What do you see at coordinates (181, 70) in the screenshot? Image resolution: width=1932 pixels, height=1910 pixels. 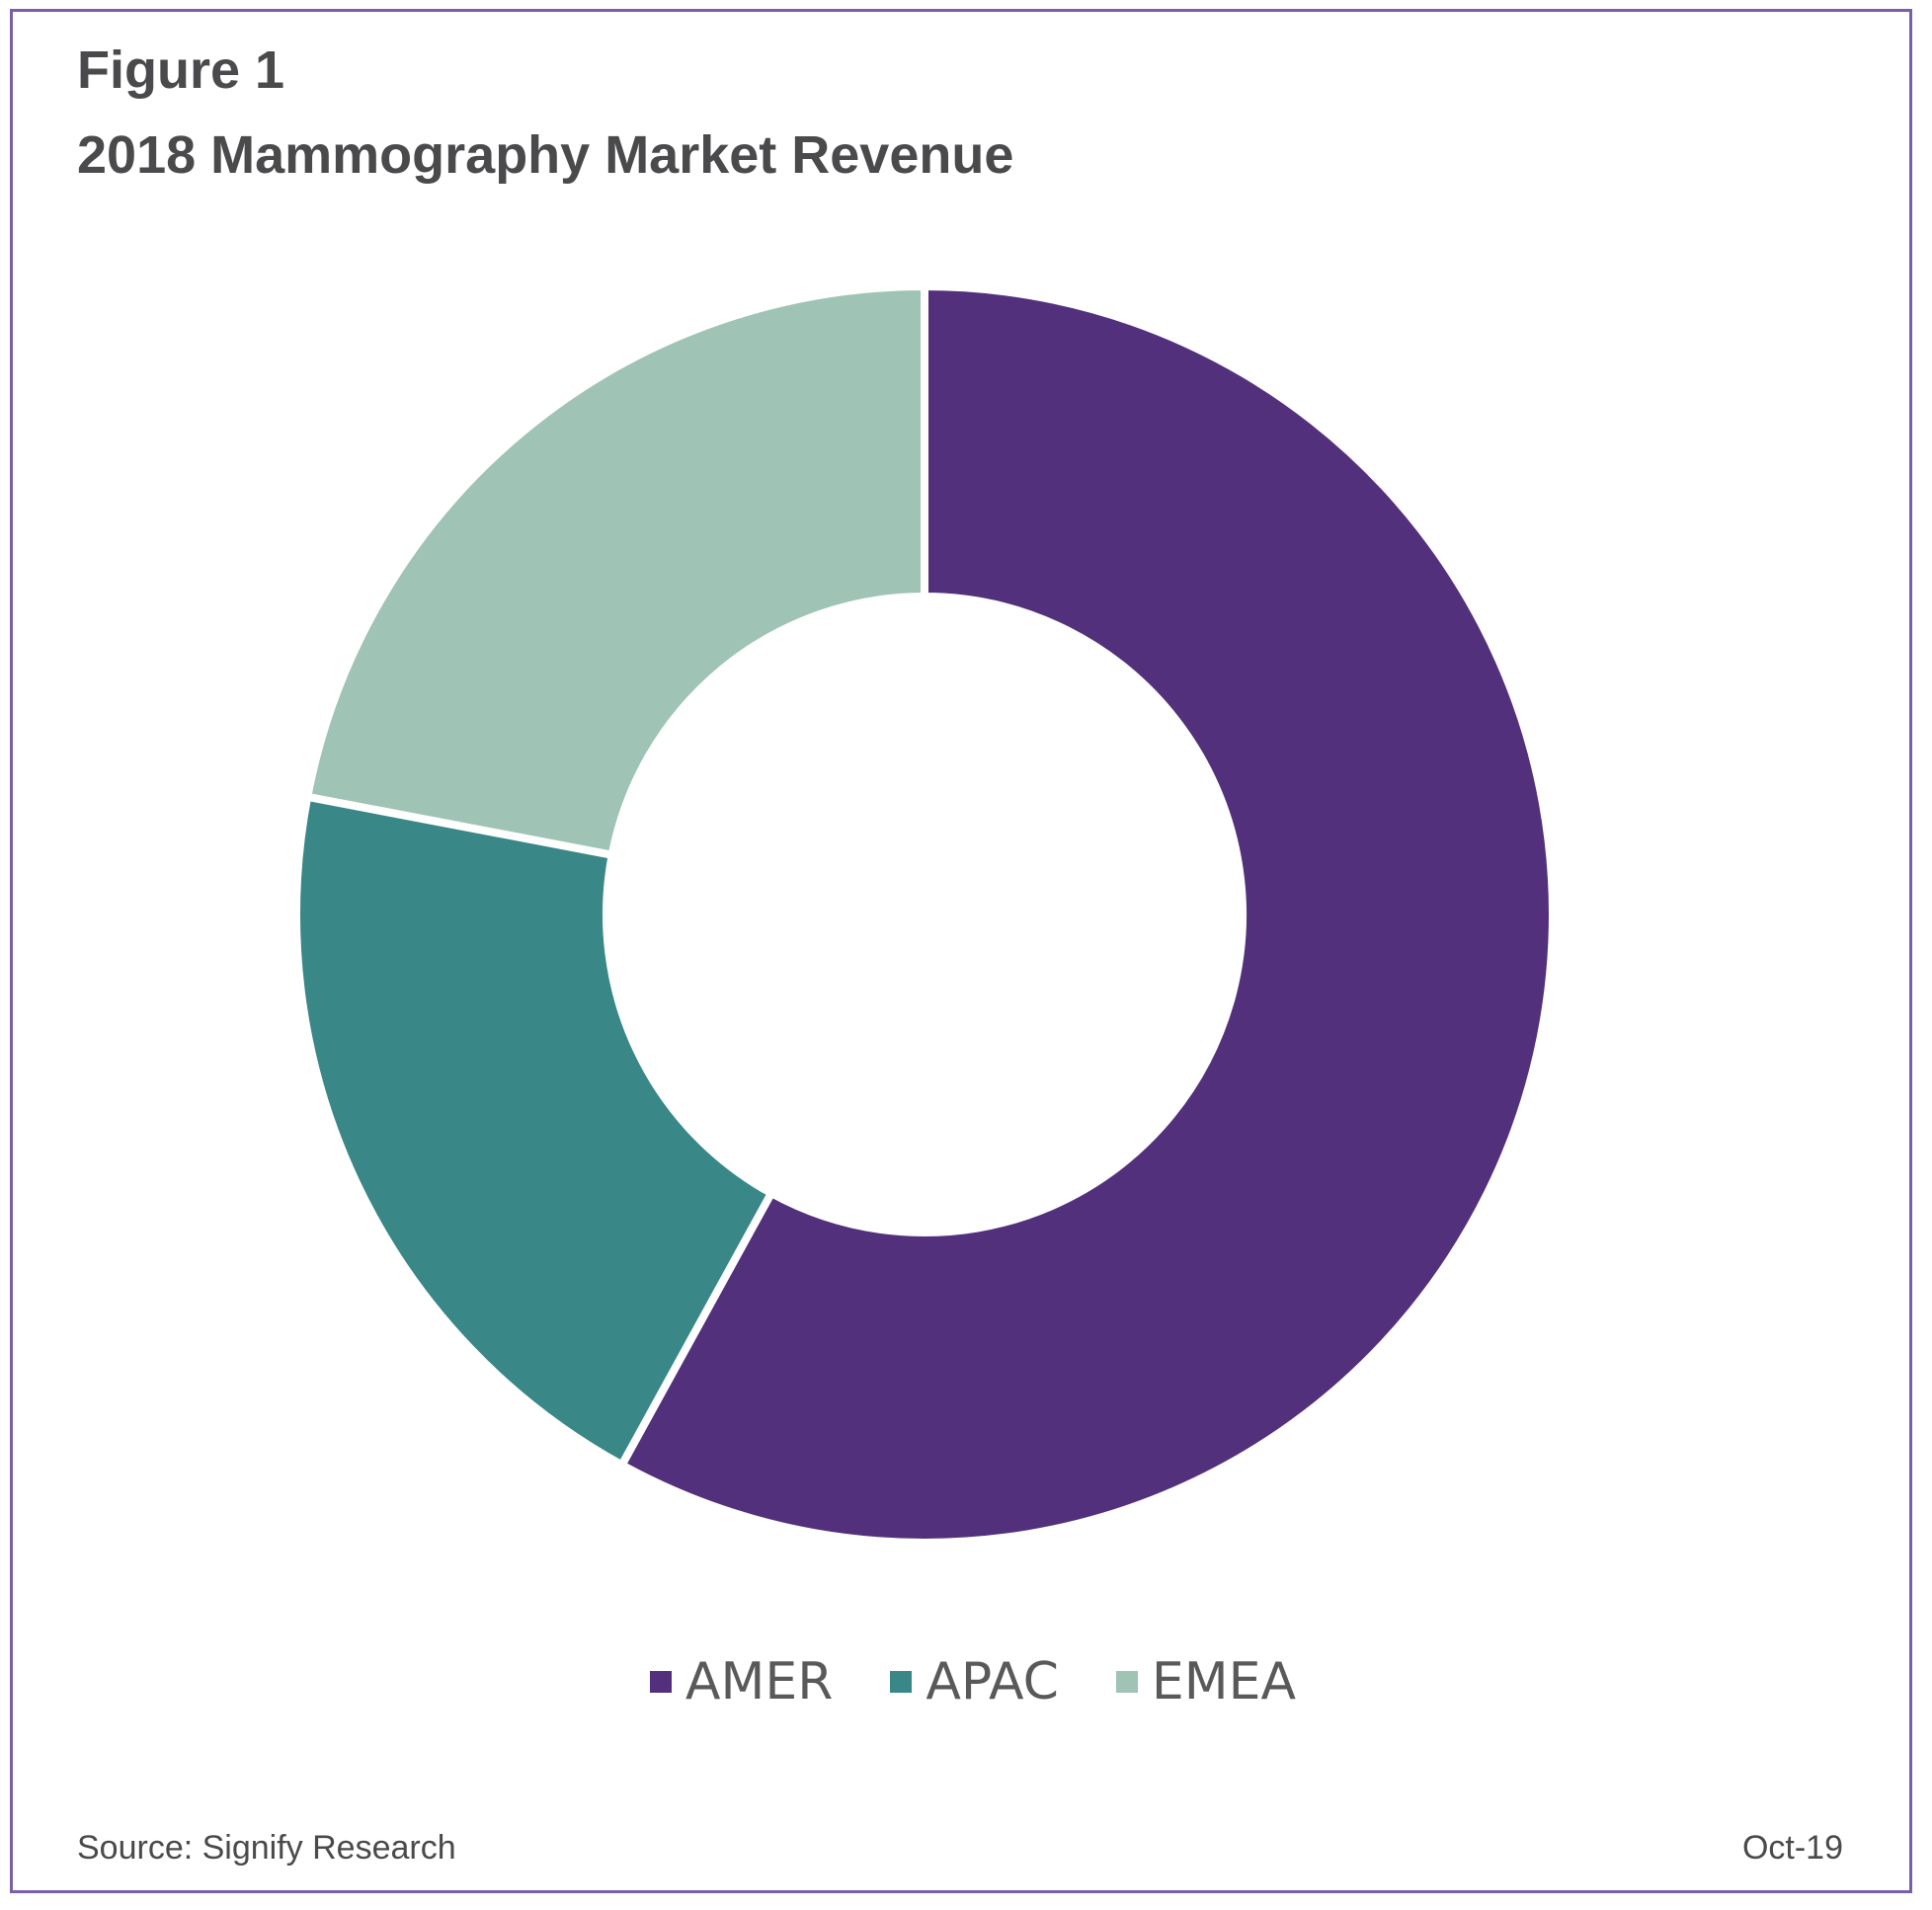 I see `figure-label: Figure 1` at bounding box center [181, 70].